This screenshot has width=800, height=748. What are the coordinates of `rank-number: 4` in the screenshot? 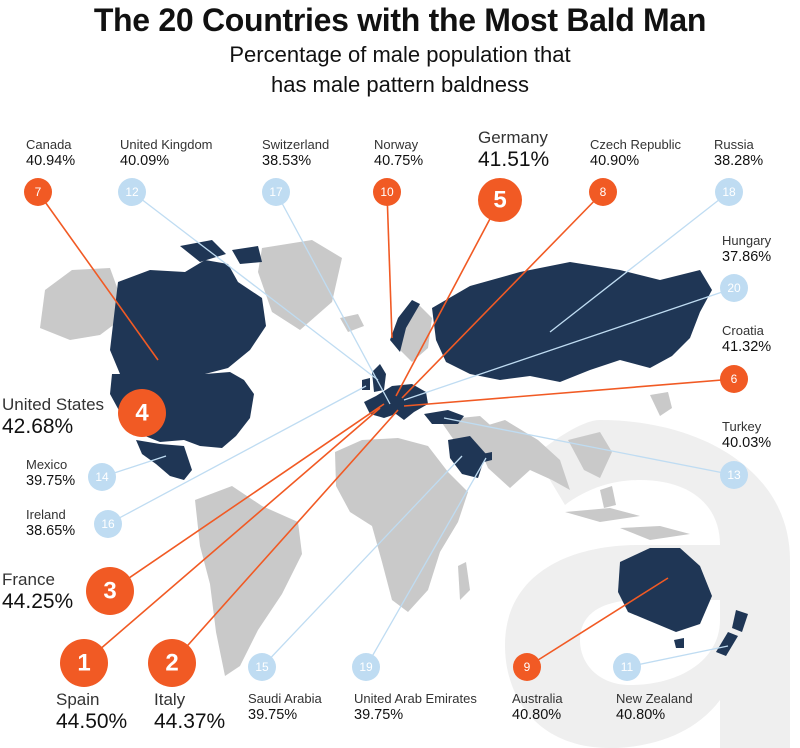 It's located at (142, 413).